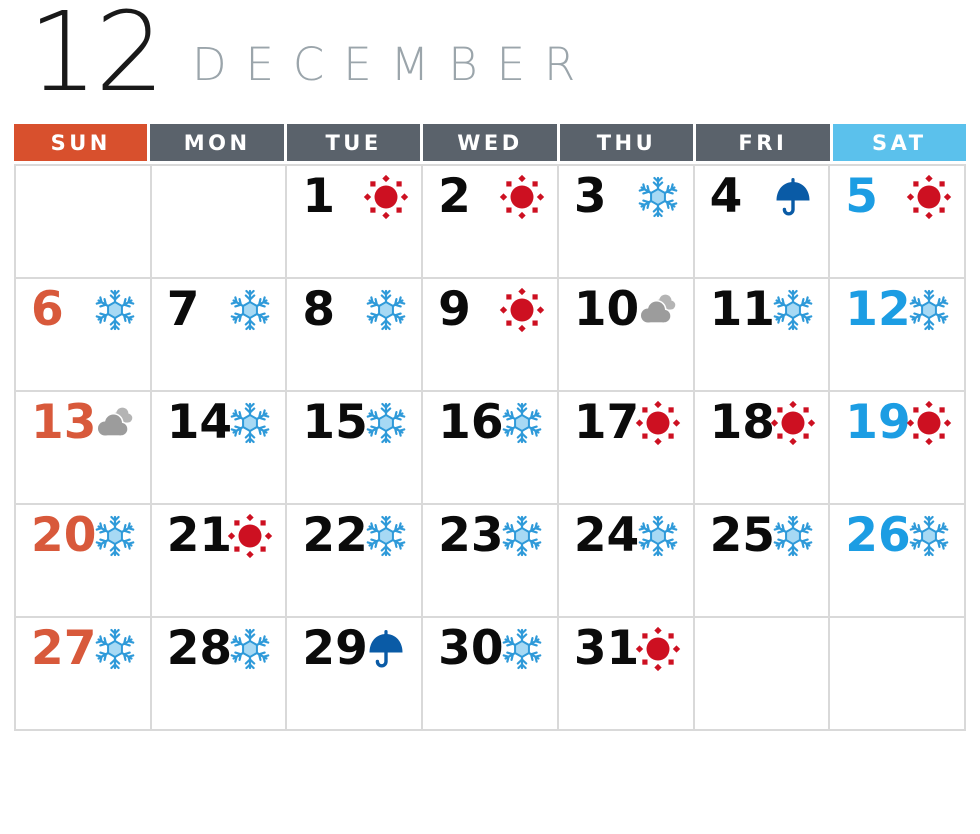  Describe the element at coordinates (354, 334) in the screenshot. I see `calendar-cell-day-8: 8` at that location.